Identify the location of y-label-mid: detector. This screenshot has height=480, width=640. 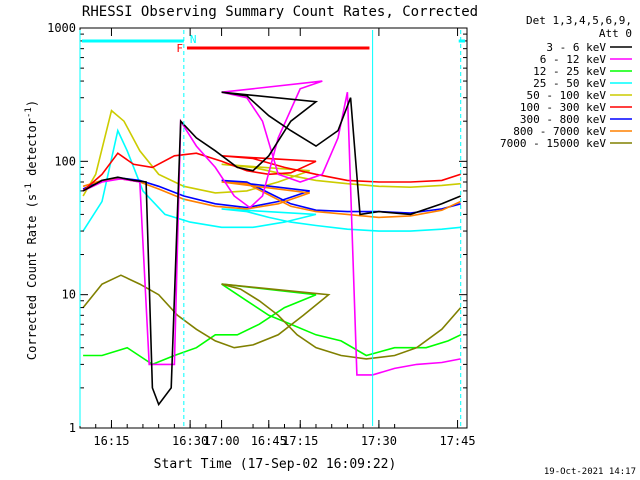
(32, 150).